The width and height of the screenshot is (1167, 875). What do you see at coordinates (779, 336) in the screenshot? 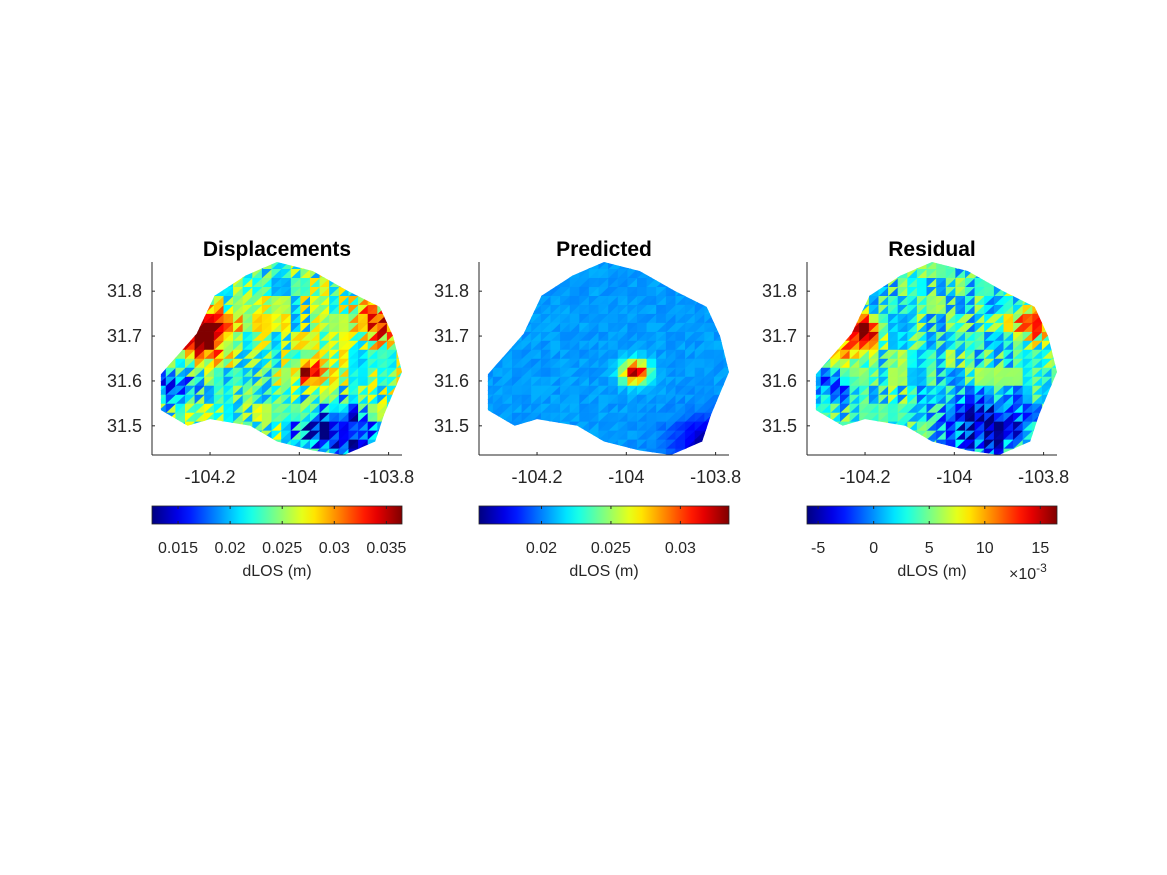
I see `y-tick-label: 31.7` at bounding box center [779, 336].